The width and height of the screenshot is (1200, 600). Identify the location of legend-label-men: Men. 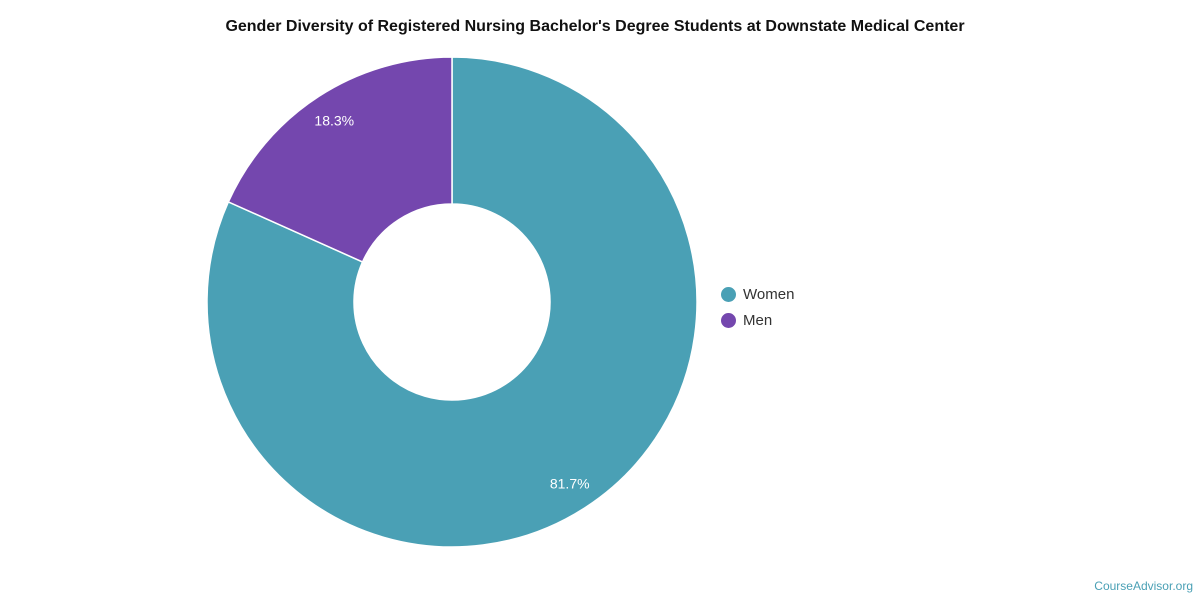
(758, 320).